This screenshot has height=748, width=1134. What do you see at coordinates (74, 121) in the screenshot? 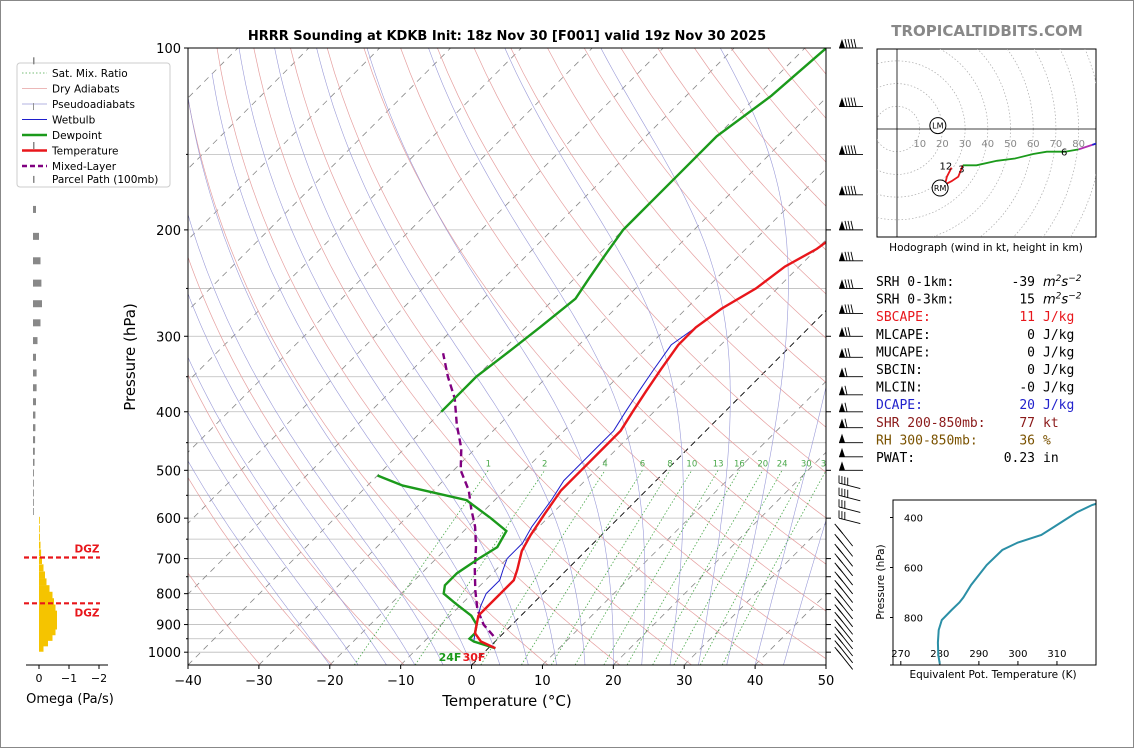
I see `legend-label: Wetbulb` at bounding box center [74, 121].